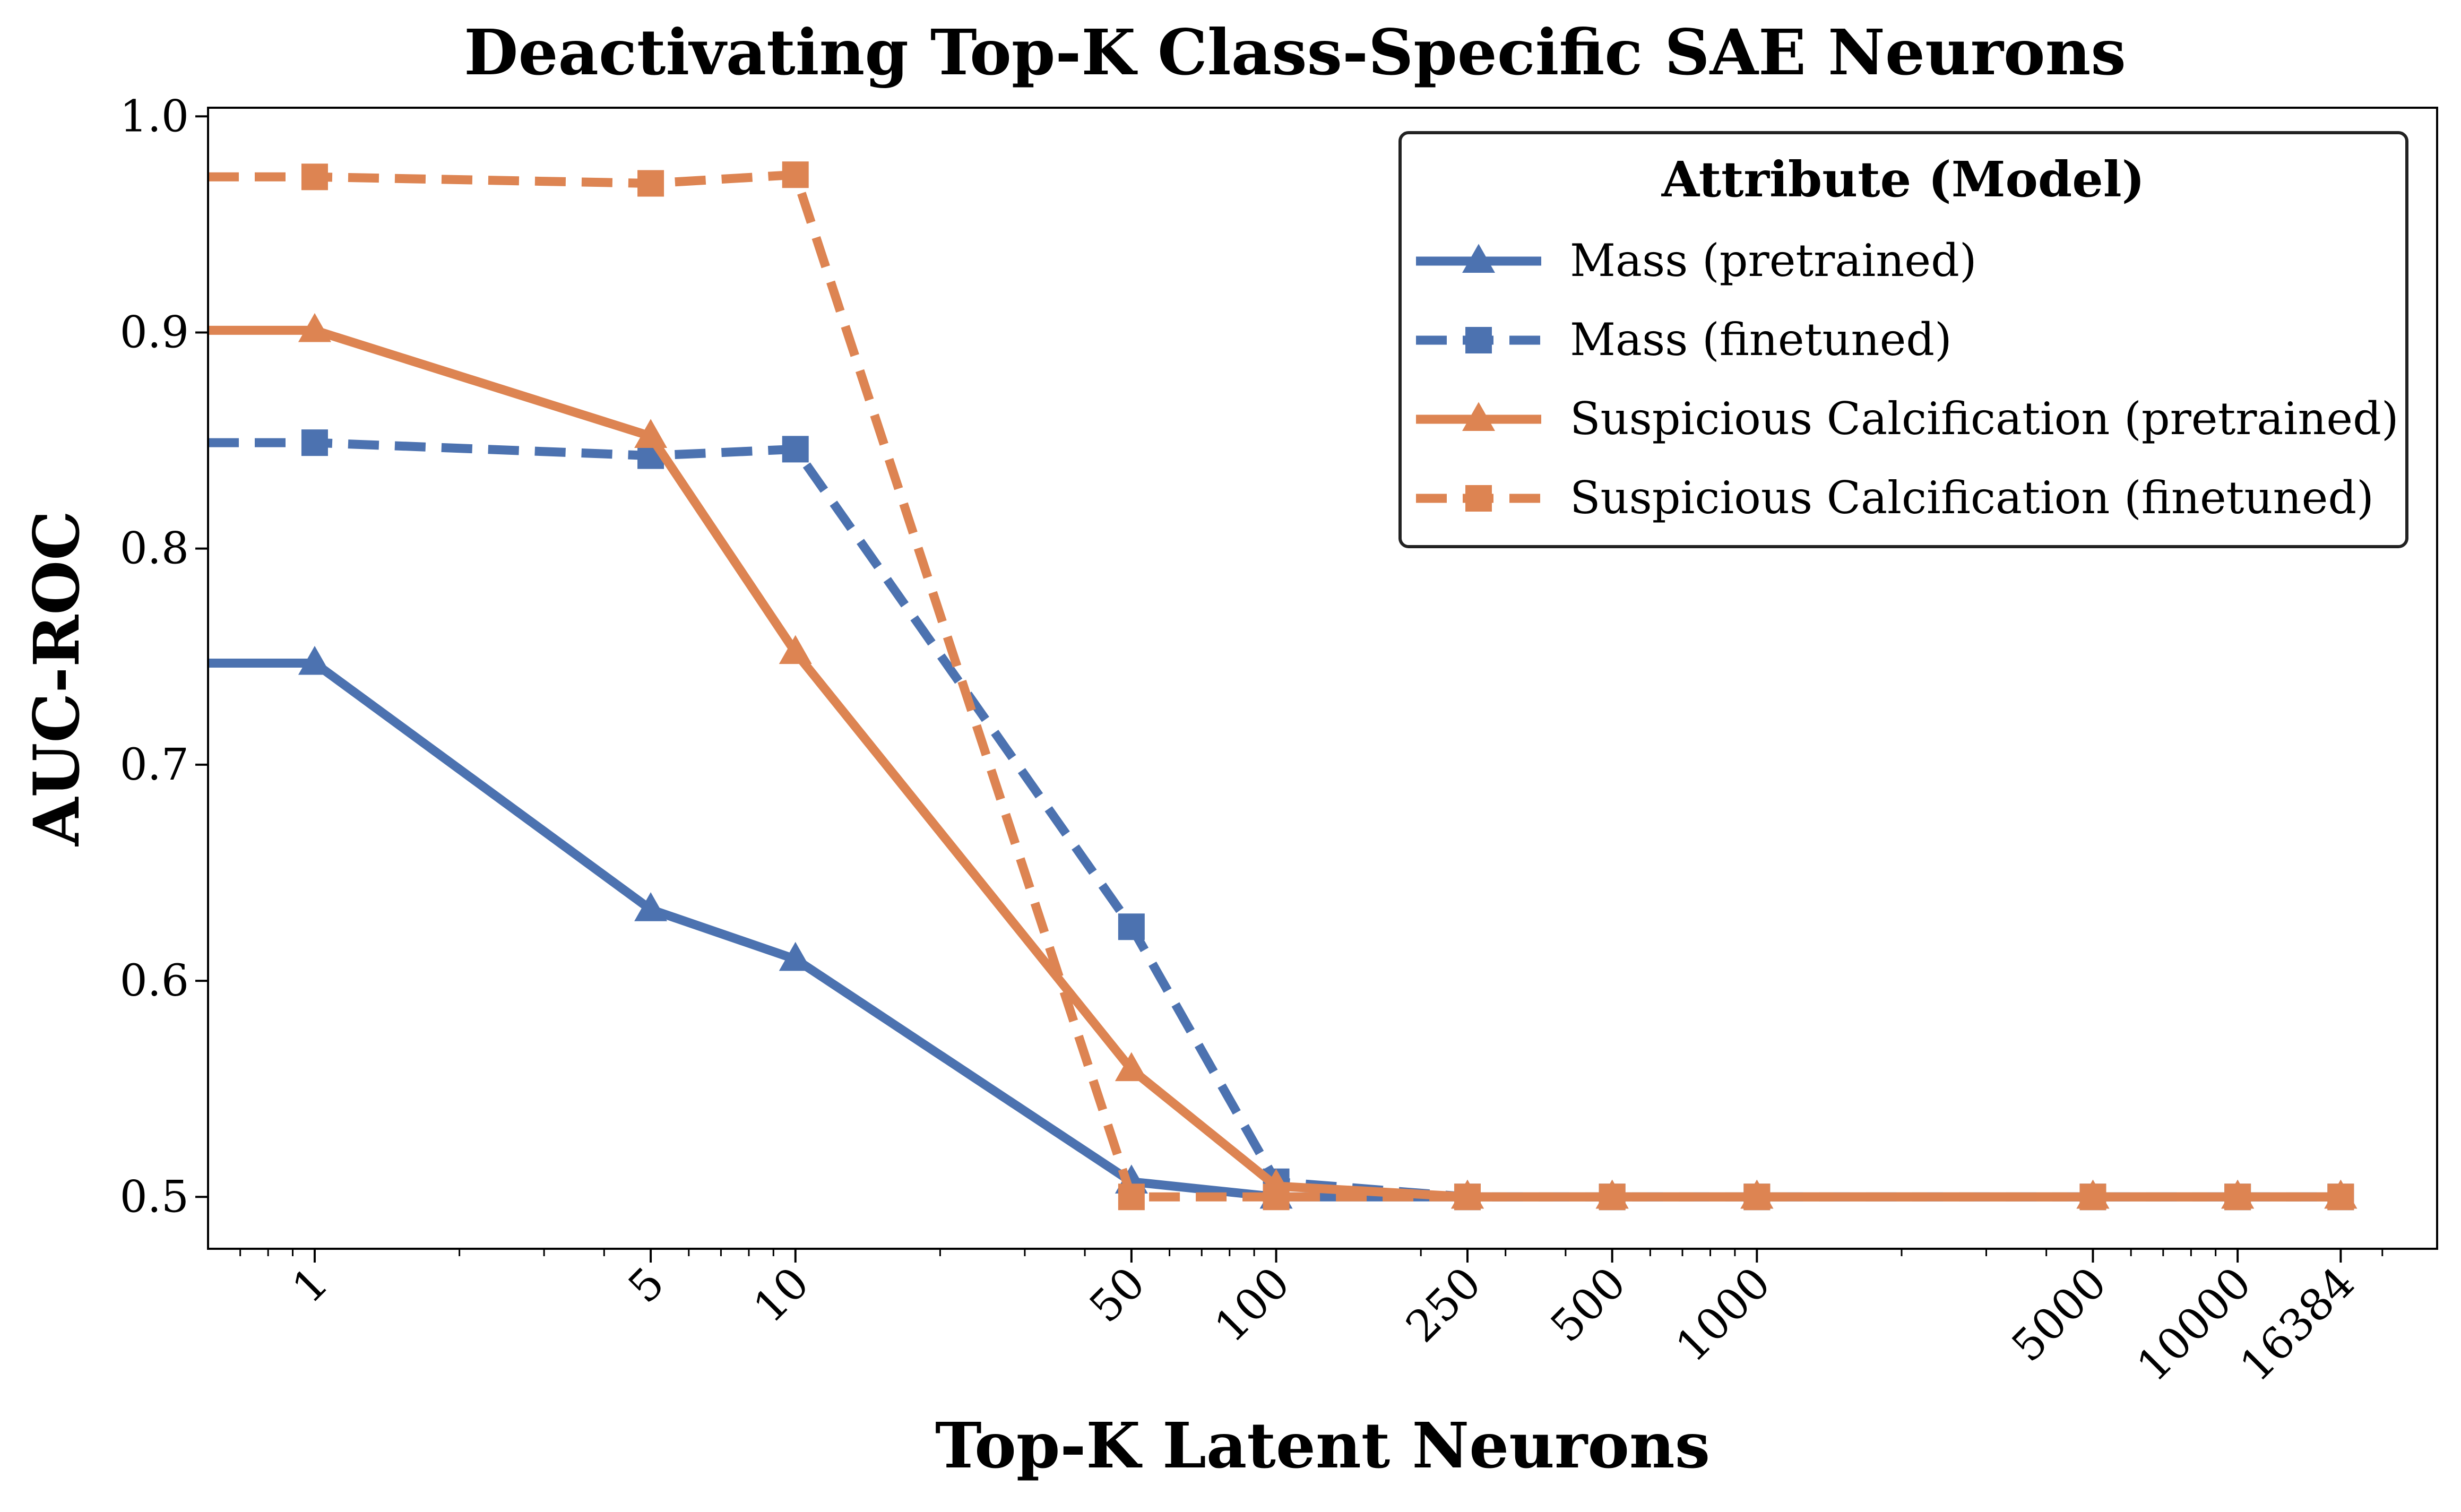 This screenshot has width=2461, height=1512. What do you see at coordinates (56, 678) in the screenshot?
I see `y-axis-label: AUC-ROC` at bounding box center [56, 678].